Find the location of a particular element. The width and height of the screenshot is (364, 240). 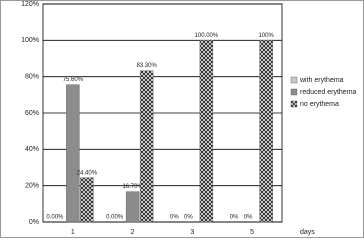

legend-label: with erythema is located at coordinates (321, 80).